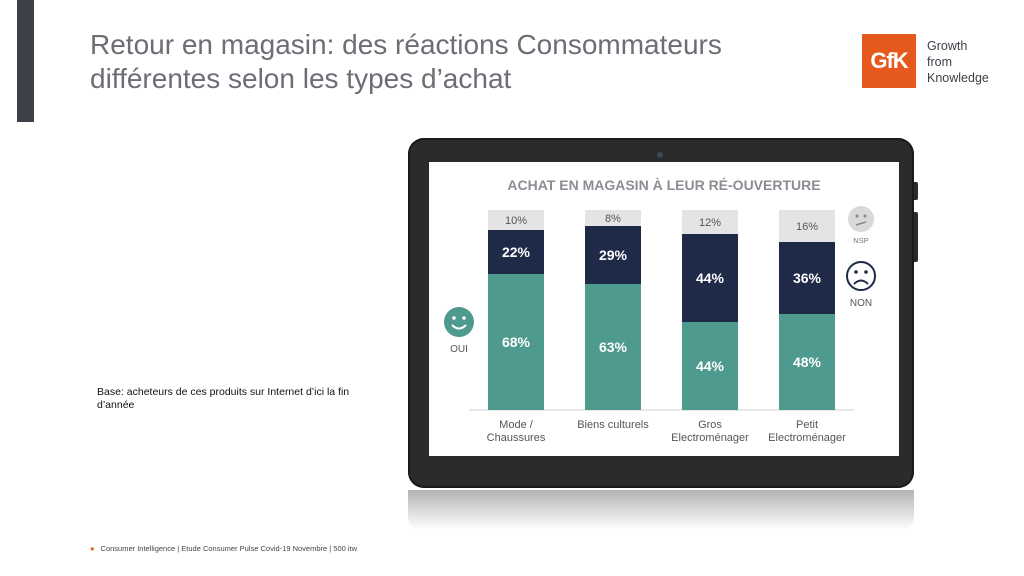  Describe the element at coordinates (807, 425) in the screenshot. I see `category-label-3: Petit` at that location.